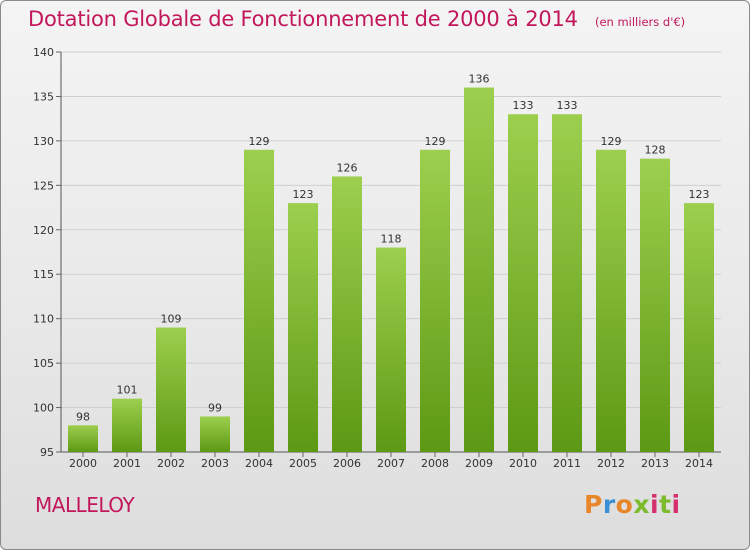 The image size is (750, 550). Describe the element at coordinates (347, 167) in the screenshot. I see `value-label-2006: 126` at that location.